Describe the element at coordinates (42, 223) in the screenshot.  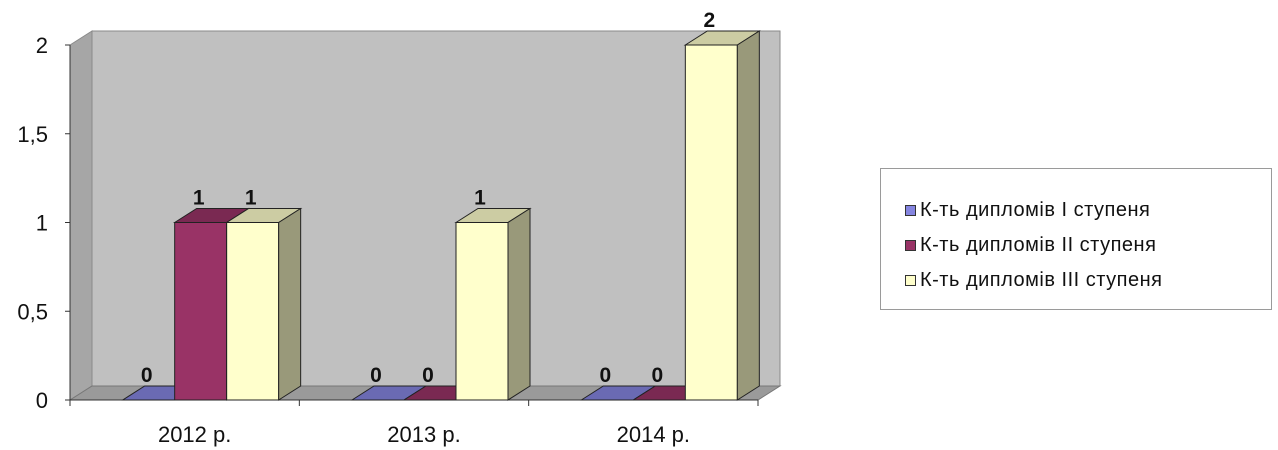
I see `y-tick-label: 1` at that location.